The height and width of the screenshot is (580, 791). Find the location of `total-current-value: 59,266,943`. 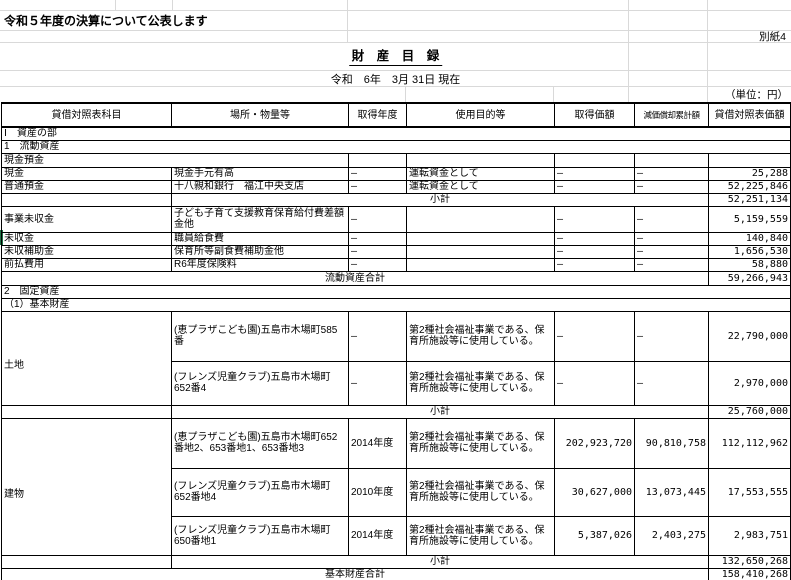

total-current-value: 59,266,943 is located at coordinates (749, 278).